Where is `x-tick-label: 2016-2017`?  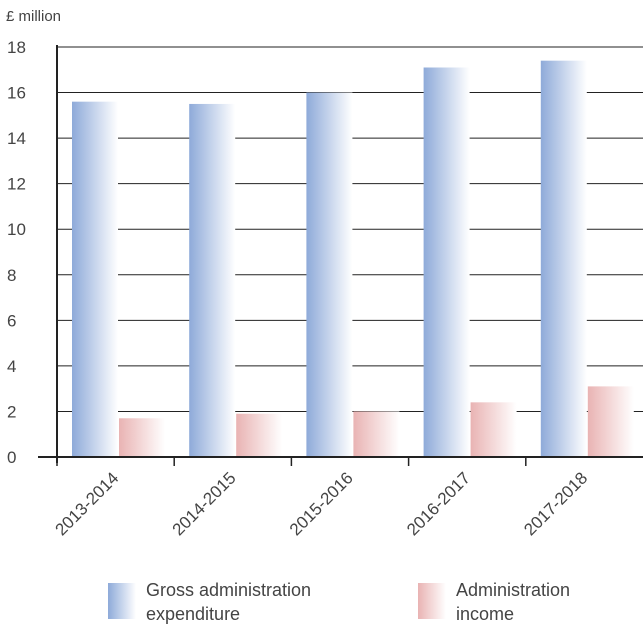
x-tick-label: 2016-2017 is located at coordinates (438, 503).